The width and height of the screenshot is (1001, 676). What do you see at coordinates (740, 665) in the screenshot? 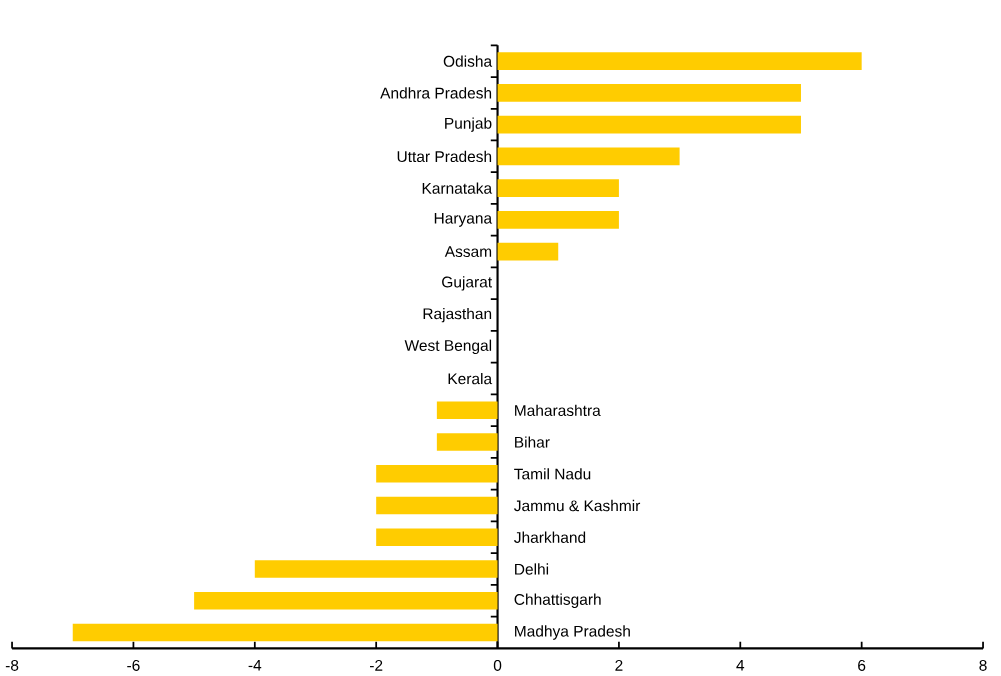
I see `x-tick-label: 4` at bounding box center [740, 665].